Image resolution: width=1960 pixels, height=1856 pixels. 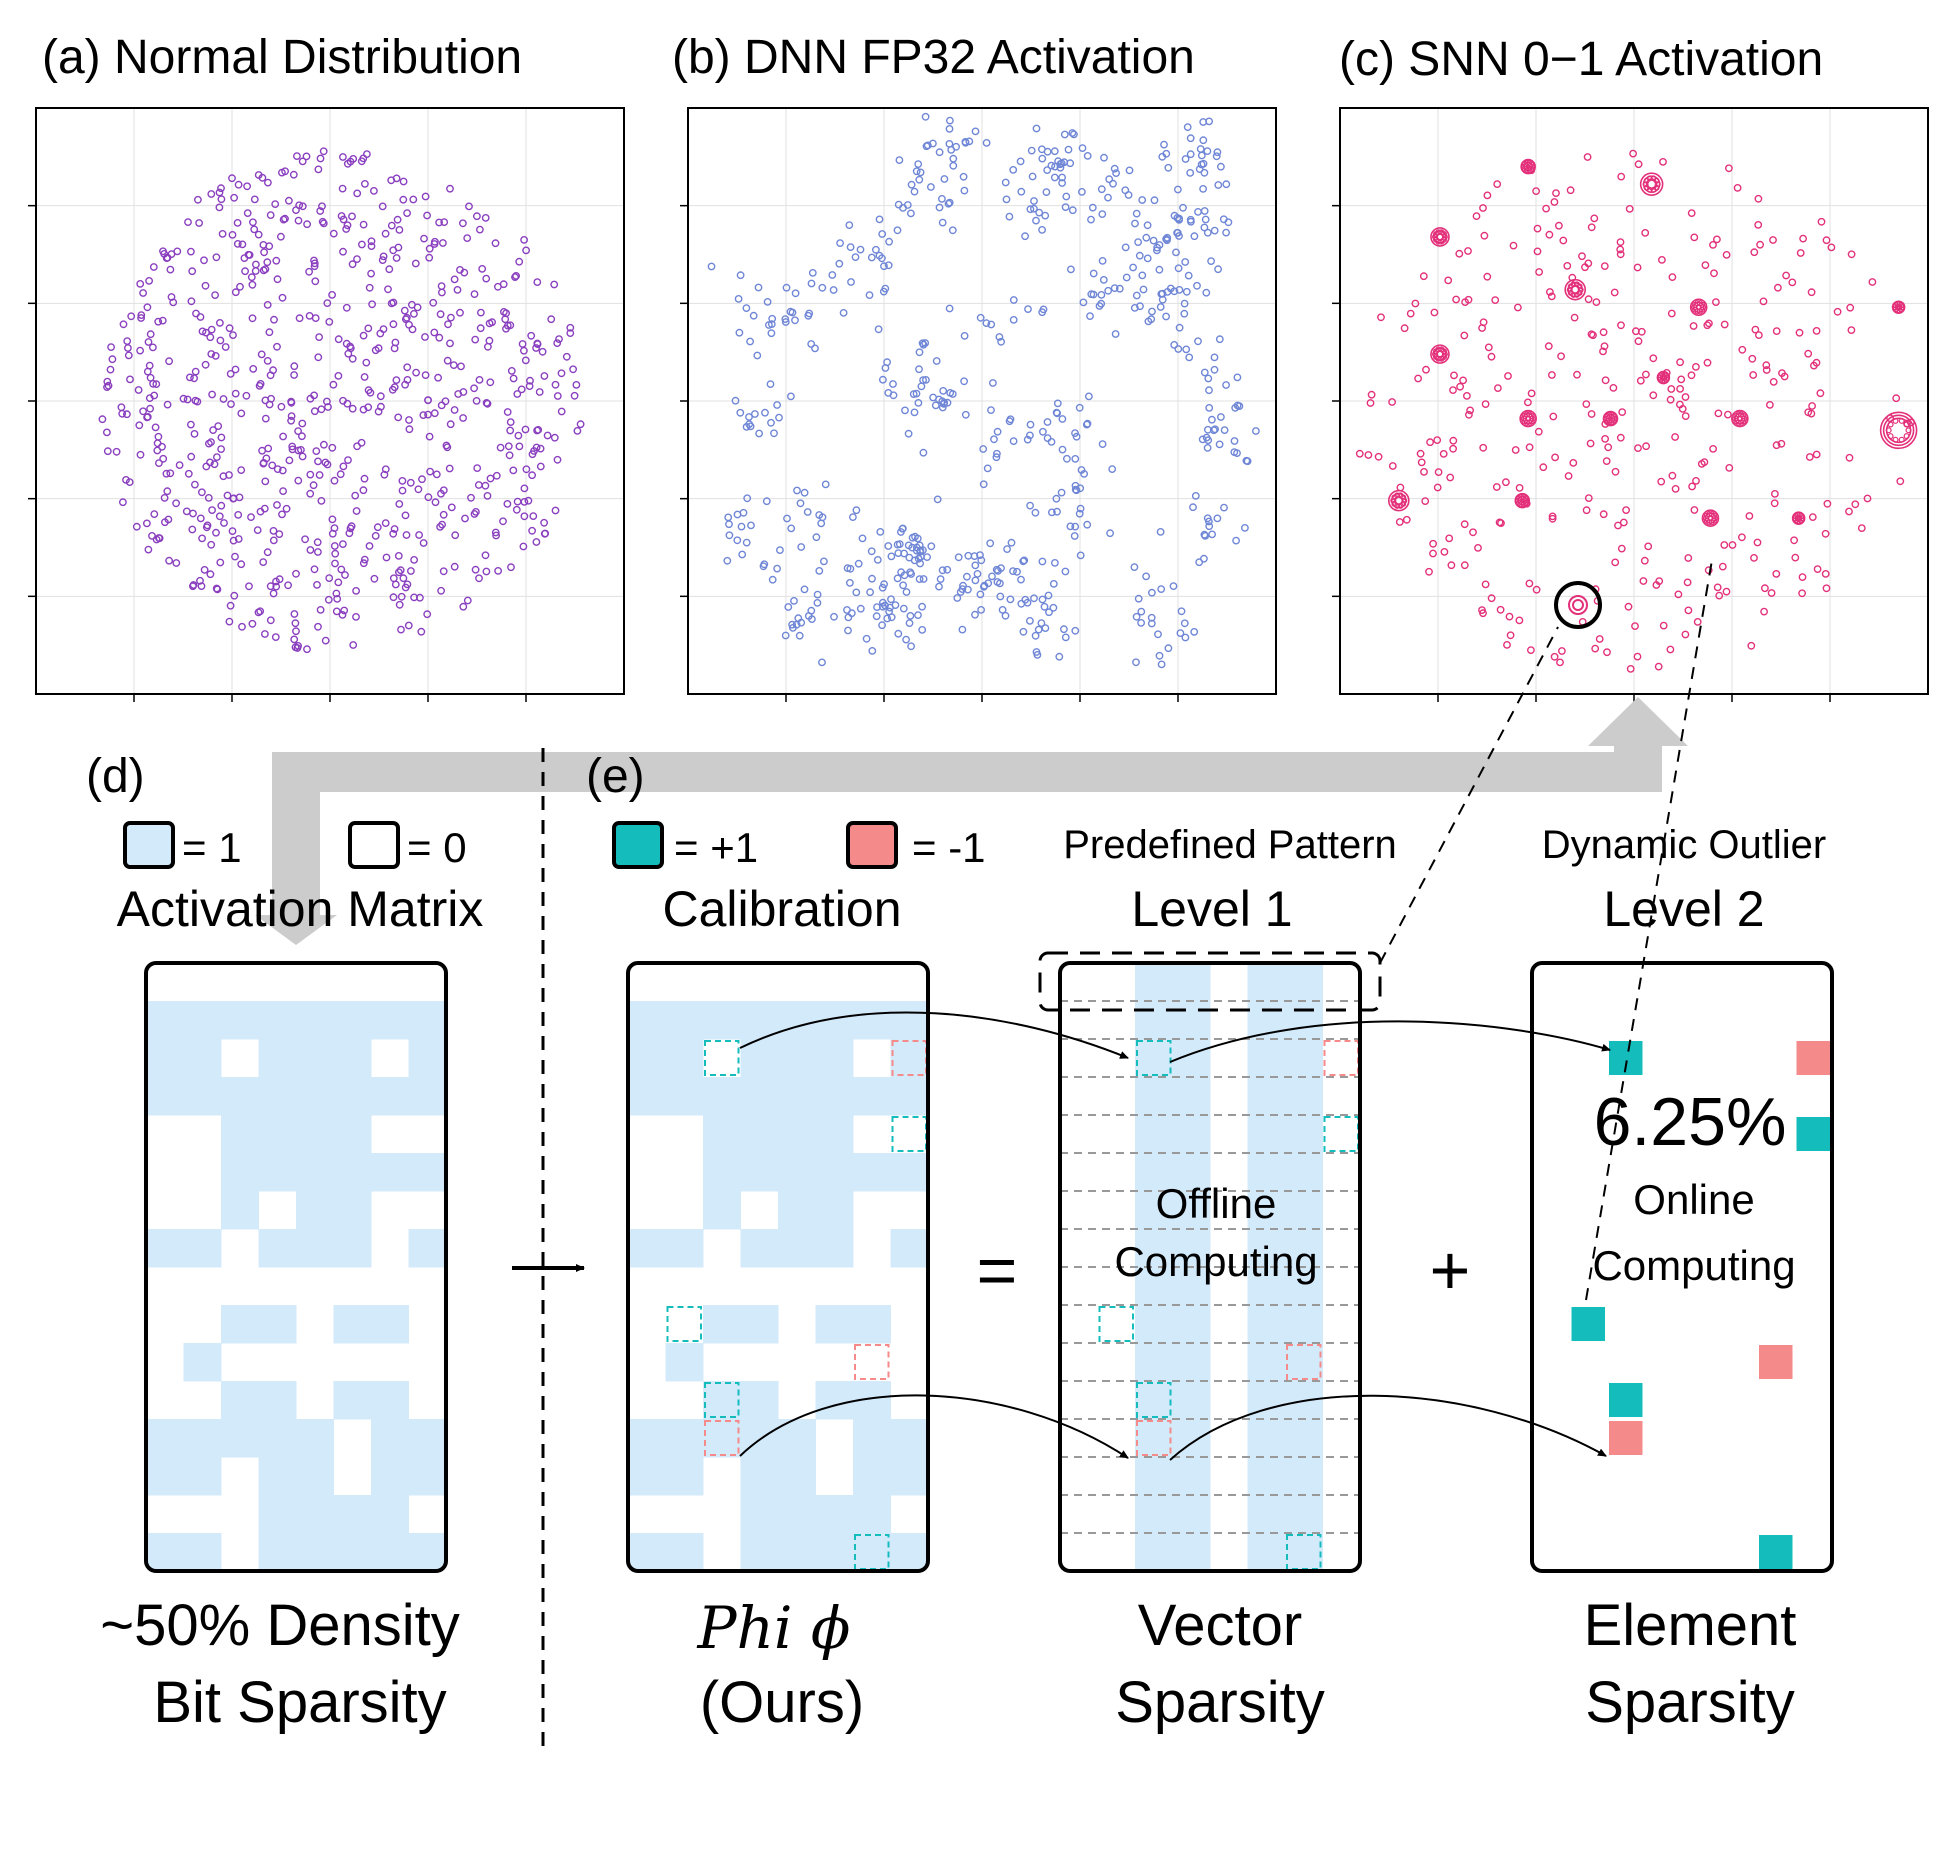 I want to click on caption-el-line1: Element, so click(x=1690, y=1625).